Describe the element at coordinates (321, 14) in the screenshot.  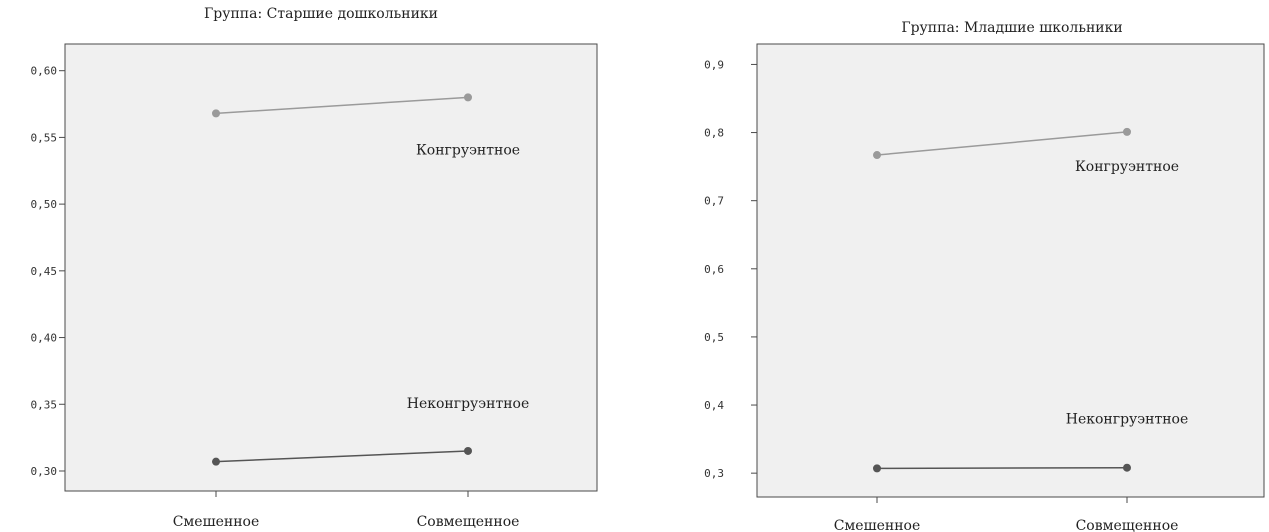
I see `chart-title: Группа: Старшие дошкольники` at that location.